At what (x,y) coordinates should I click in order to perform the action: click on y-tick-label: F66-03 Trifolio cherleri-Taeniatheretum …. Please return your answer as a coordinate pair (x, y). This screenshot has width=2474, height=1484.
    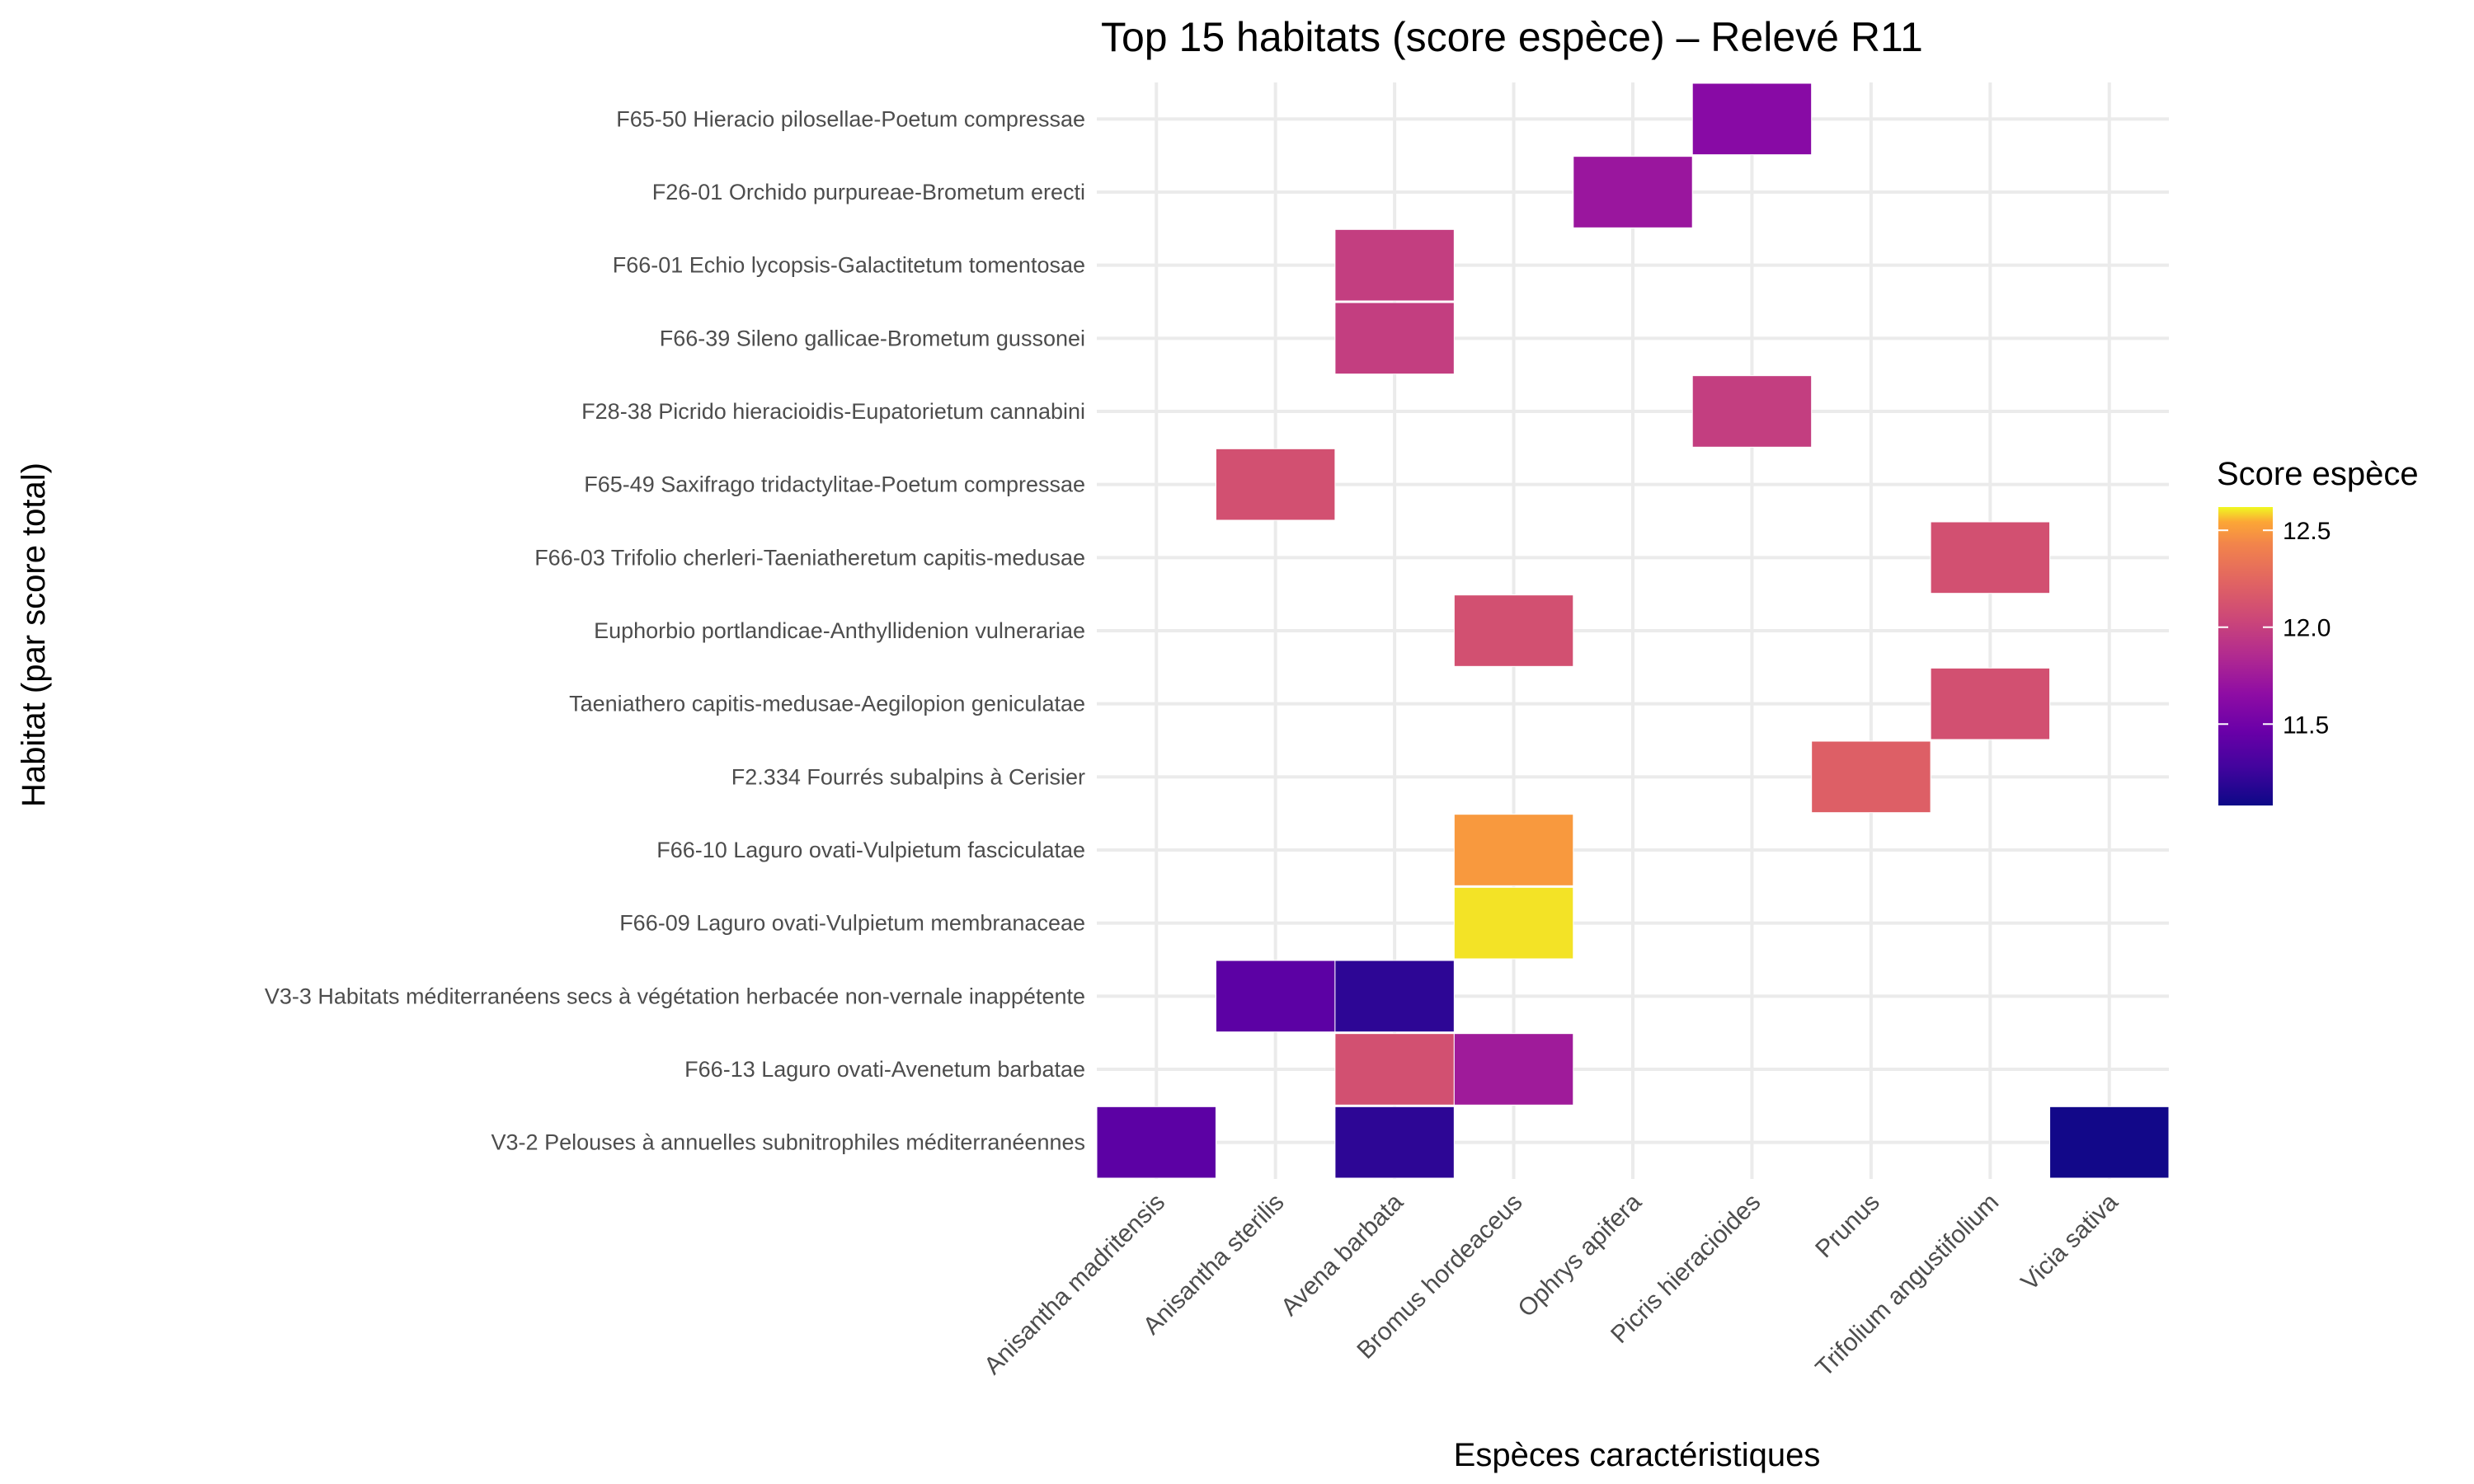
    Looking at the image, I should click on (809, 557).